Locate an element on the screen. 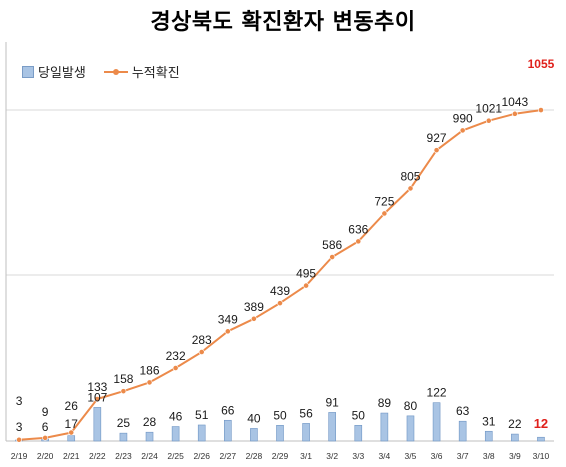 This screenshot has height=467, width=566. label-daily-3/5: 80 is located at coordinates (411, 406).